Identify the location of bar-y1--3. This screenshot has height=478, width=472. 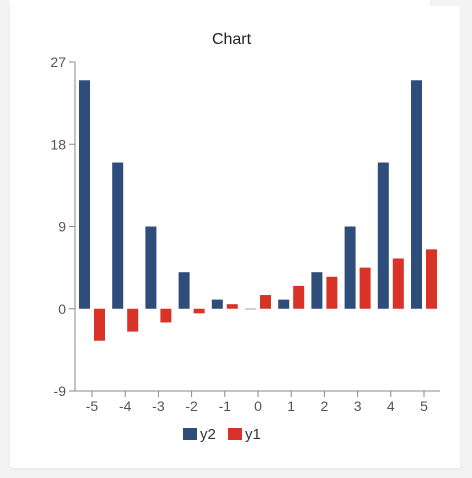
(166, 315).